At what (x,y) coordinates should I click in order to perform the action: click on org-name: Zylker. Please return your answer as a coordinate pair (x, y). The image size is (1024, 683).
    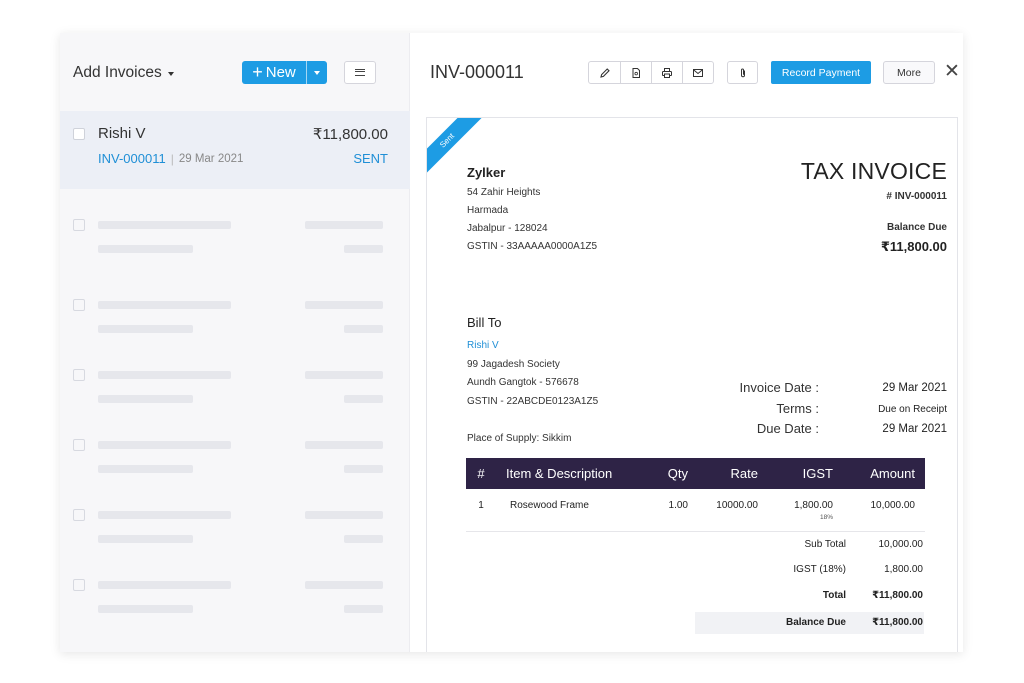
    Looking at the image, I should click on (486, 172).